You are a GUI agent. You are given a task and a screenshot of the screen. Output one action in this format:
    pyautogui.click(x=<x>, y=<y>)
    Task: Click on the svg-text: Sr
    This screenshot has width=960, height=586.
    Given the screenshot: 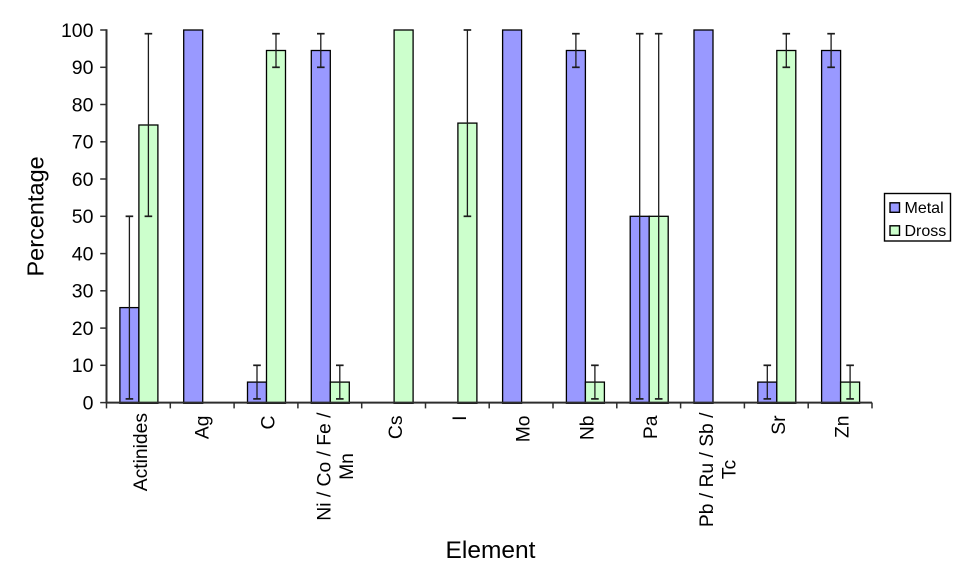 What is the action you would take?
    pyautogui.click(x=779, y=425)
    